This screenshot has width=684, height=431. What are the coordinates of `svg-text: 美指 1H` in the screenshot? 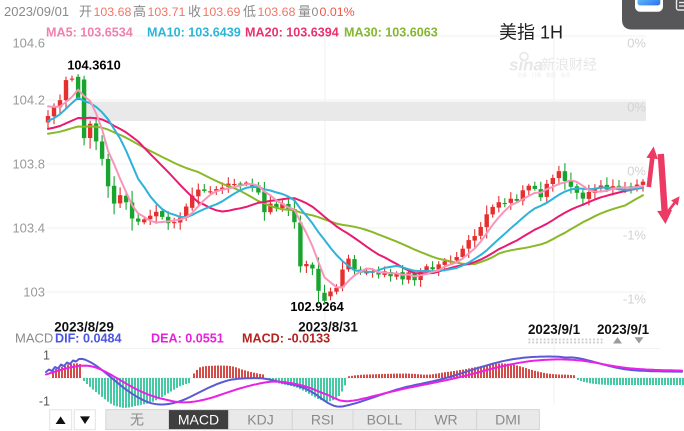 It's located at (531, 33).